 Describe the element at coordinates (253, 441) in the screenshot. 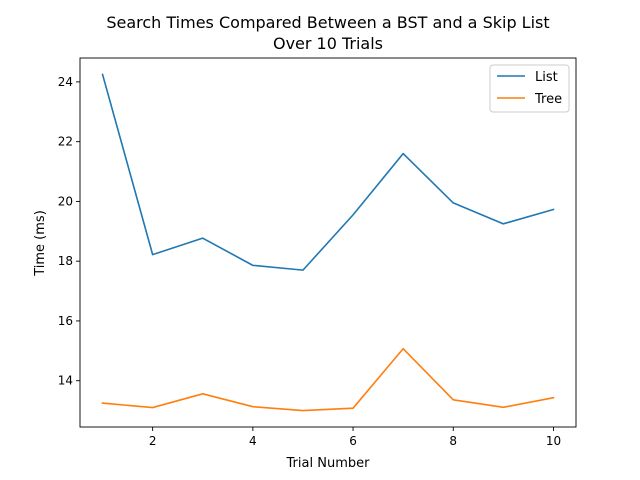

I see `x-tick-label: 4` at that location.